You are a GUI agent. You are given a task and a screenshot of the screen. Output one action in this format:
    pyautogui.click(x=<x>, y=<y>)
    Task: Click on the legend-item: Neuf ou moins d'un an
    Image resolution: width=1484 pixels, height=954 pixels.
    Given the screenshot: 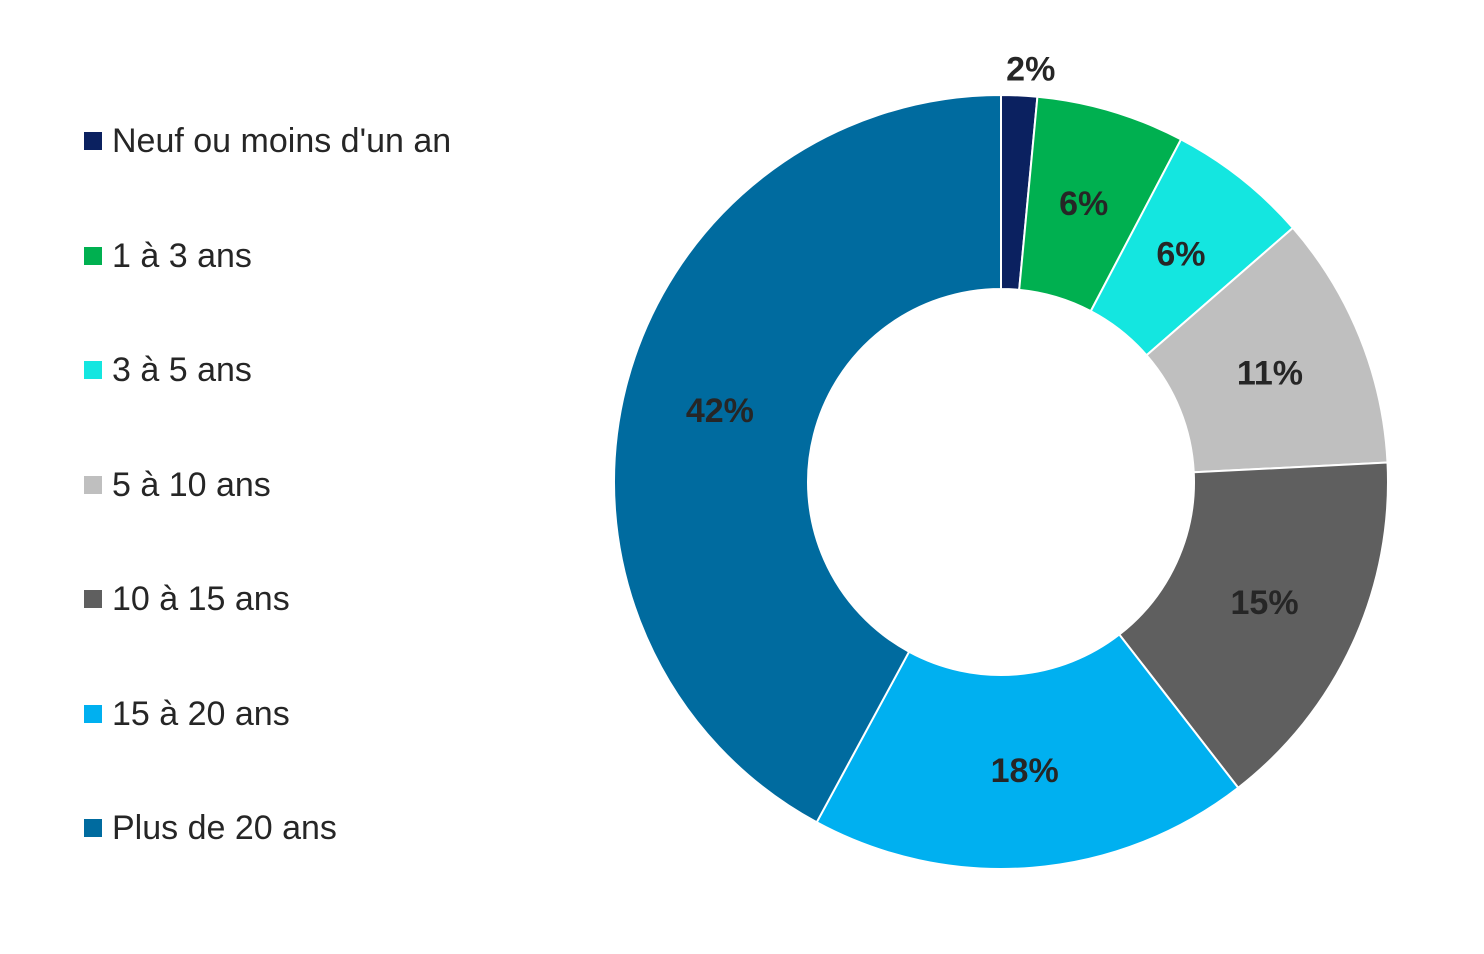 What is the action you would take?
    pyautogui.click(x=267, y=141)
    